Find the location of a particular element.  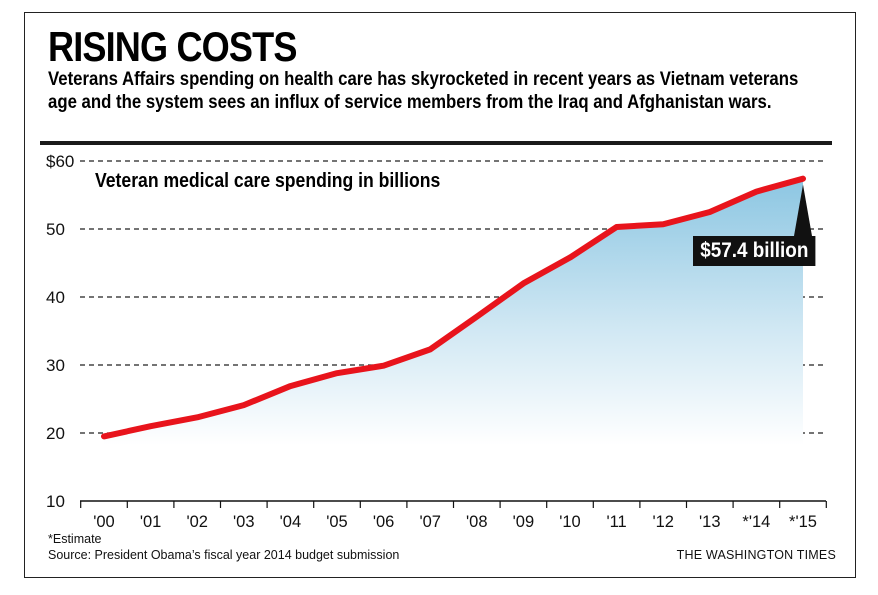

x-tick-label: '09 is located at coordinates (524, 522).